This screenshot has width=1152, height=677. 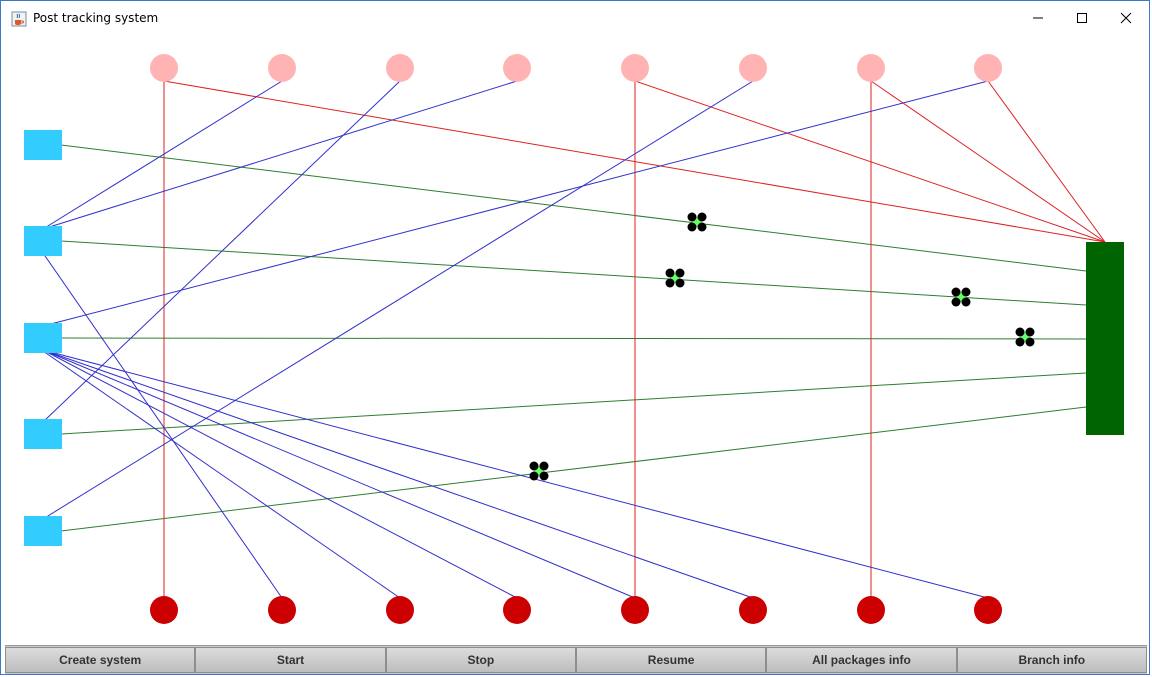 I want to click on java-coffee-cup-icon, so click(x=19, y=19).